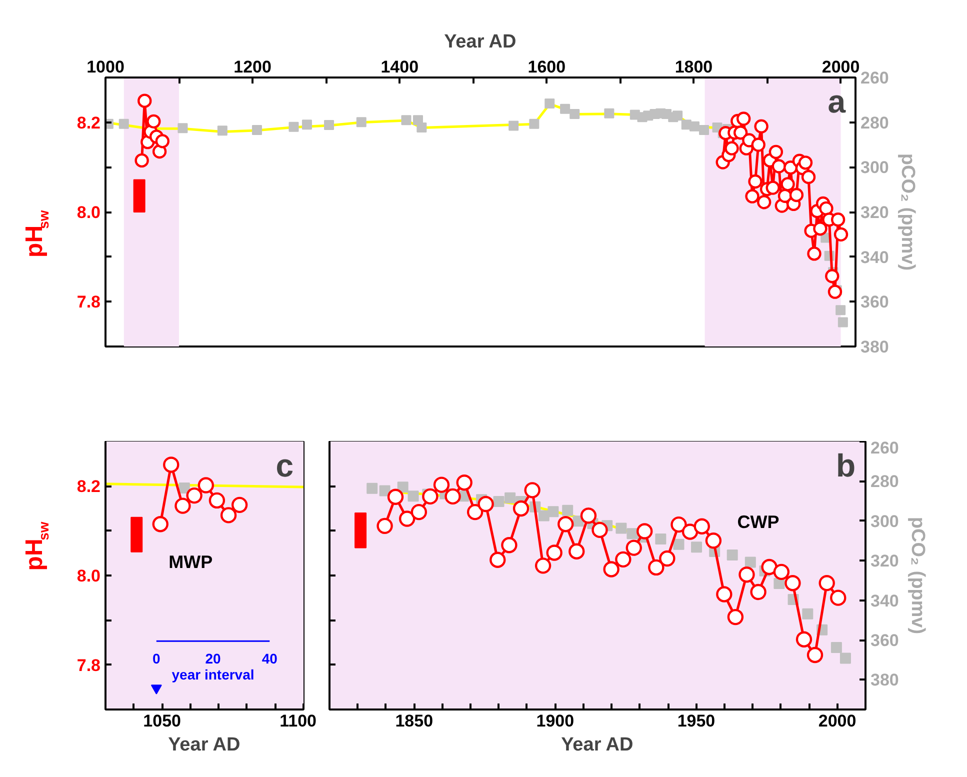  I want to click on annotation: CWP, so click(758, 522).